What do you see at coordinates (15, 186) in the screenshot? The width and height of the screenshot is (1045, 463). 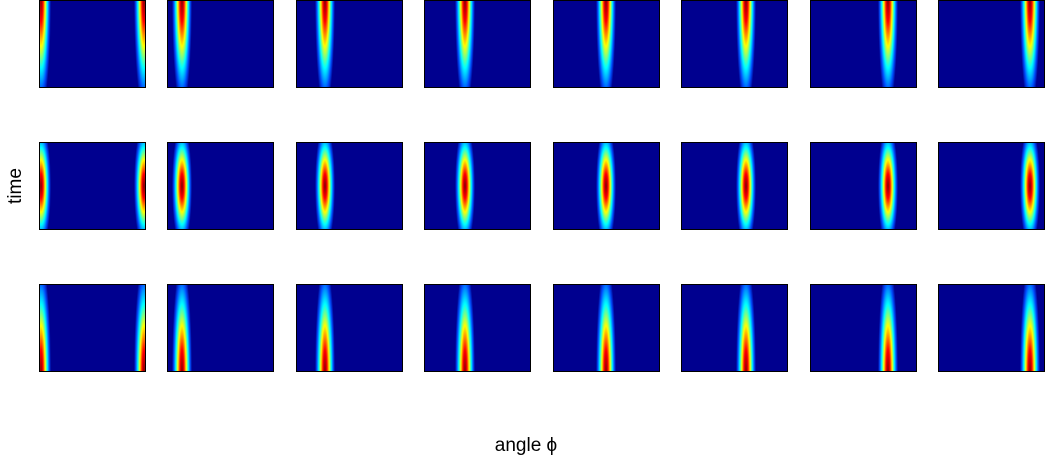 I see `y-axis-label: time` at bounding box center [15, 186].